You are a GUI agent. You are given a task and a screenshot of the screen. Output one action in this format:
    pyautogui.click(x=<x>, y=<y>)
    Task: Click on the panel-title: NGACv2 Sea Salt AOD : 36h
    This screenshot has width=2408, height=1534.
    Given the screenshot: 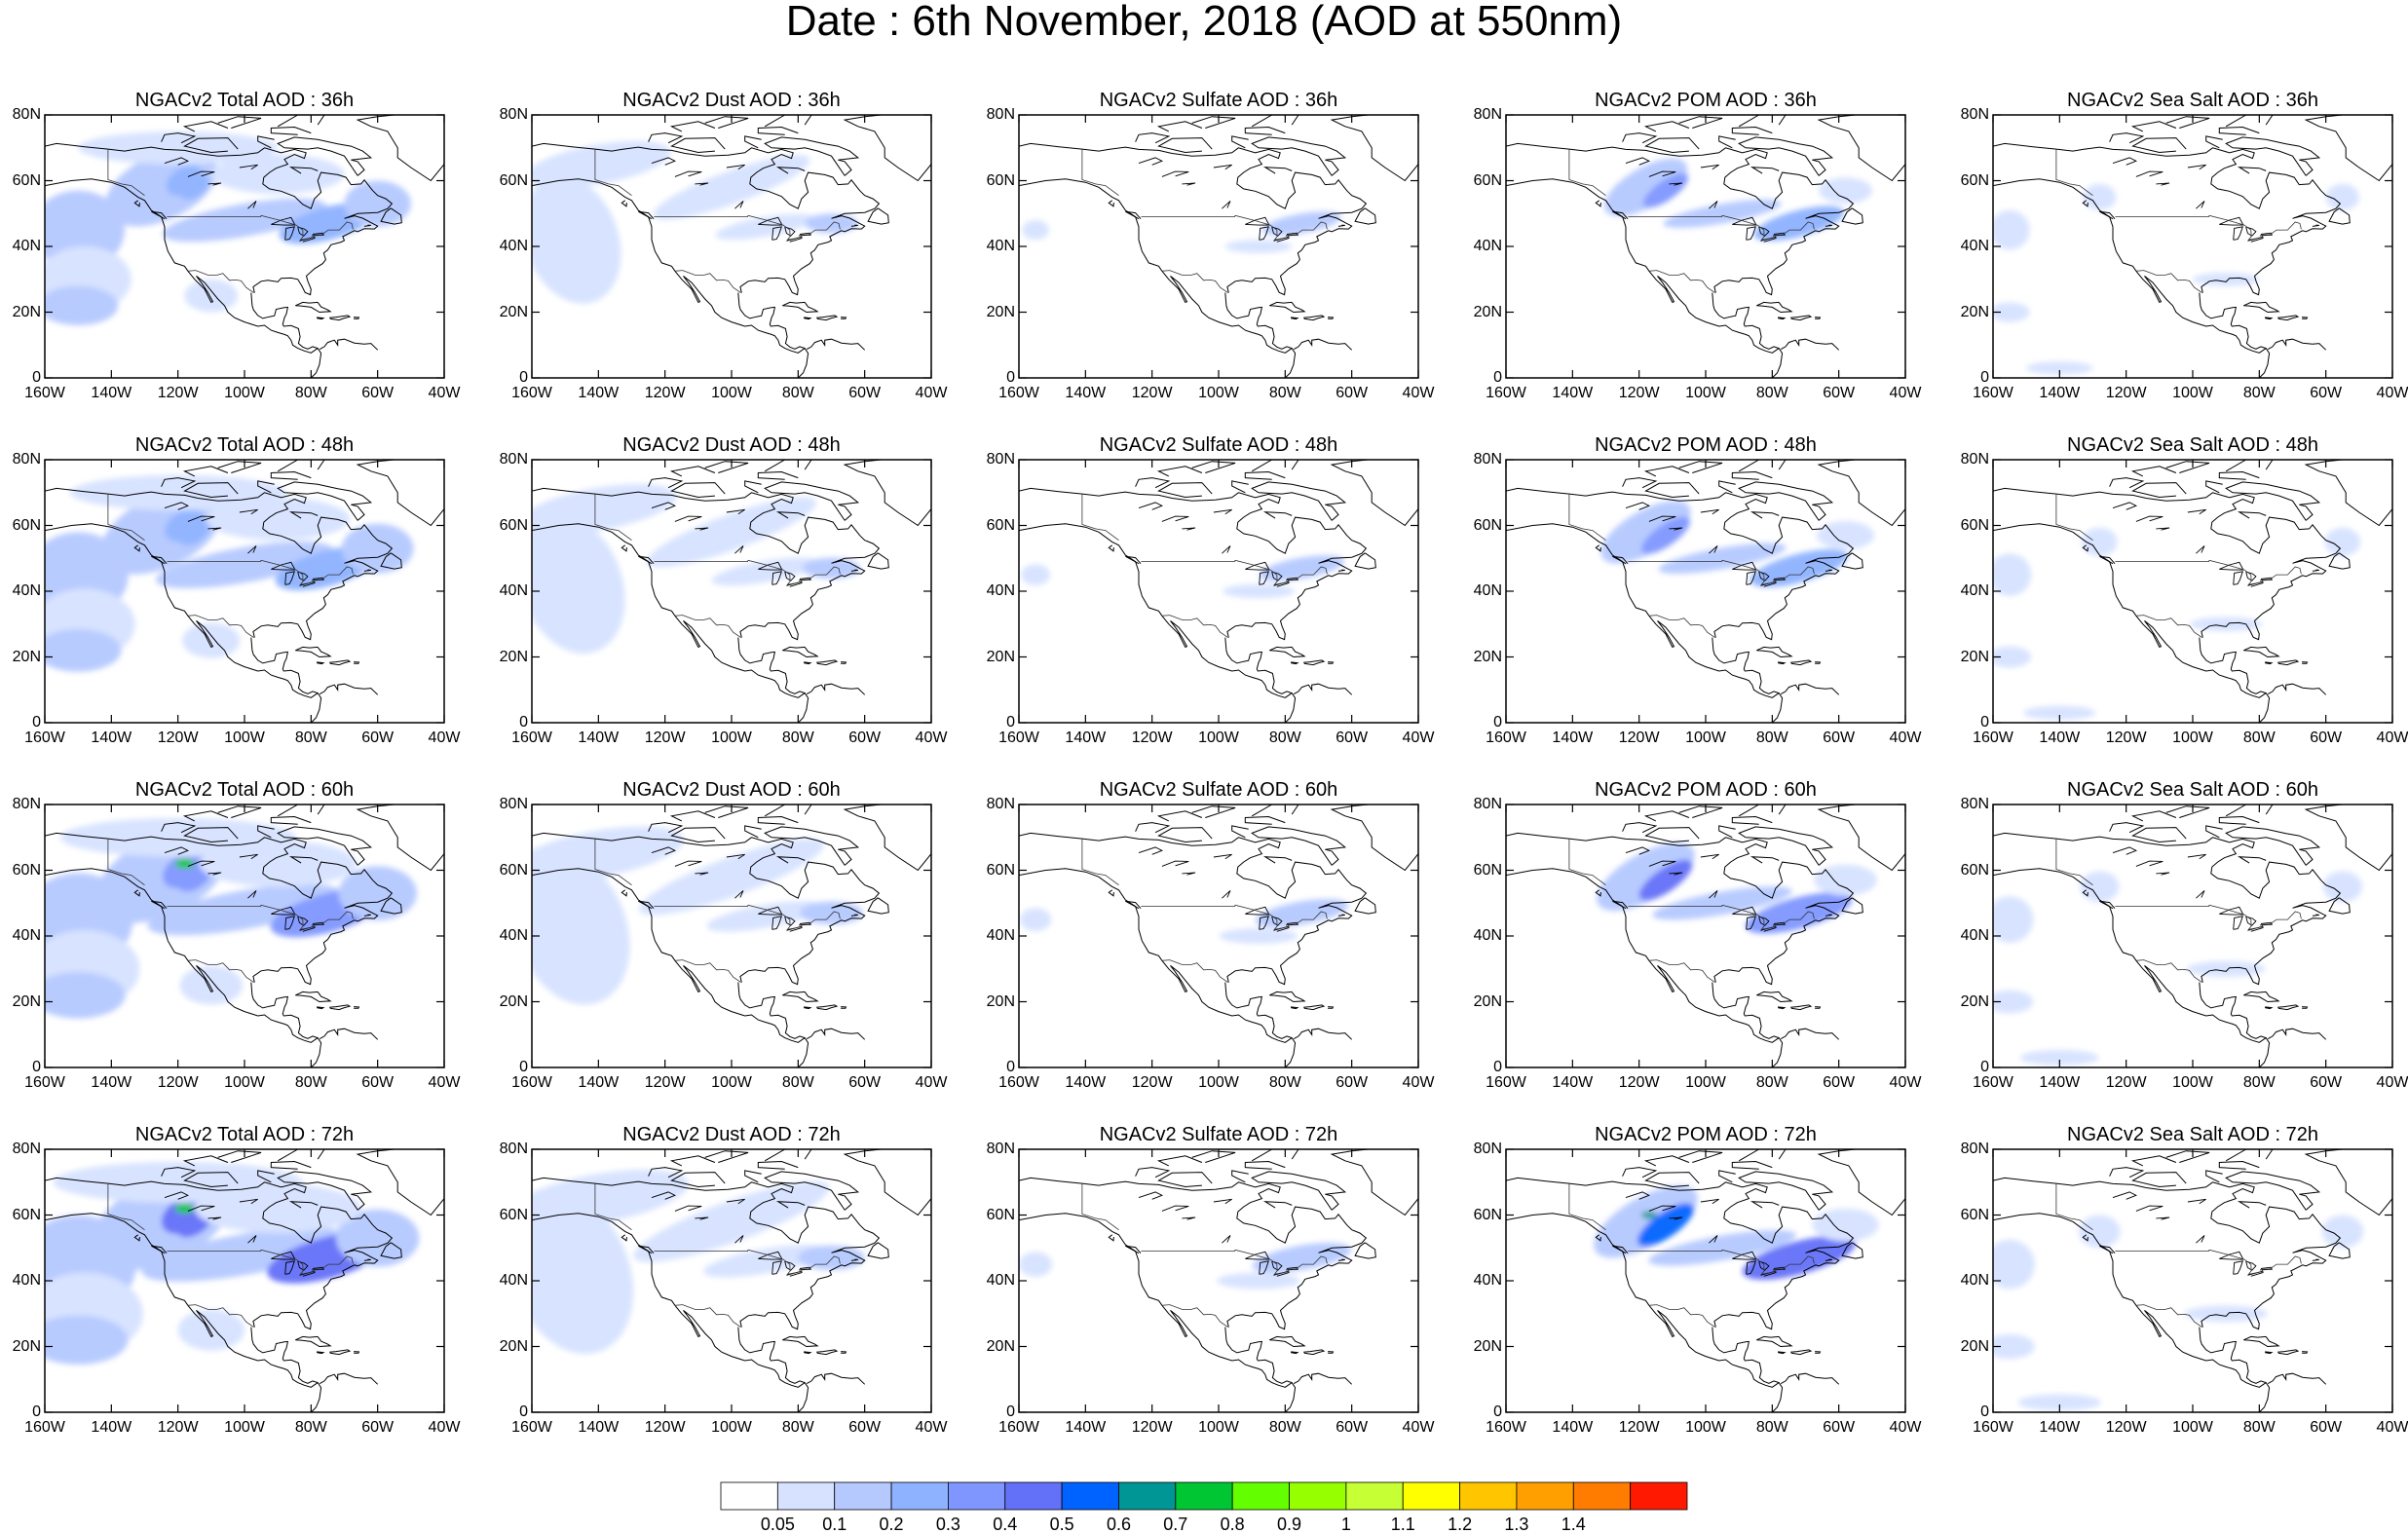 What is the action you would take?
    pyautogui.click(x=2192, y=100)
    